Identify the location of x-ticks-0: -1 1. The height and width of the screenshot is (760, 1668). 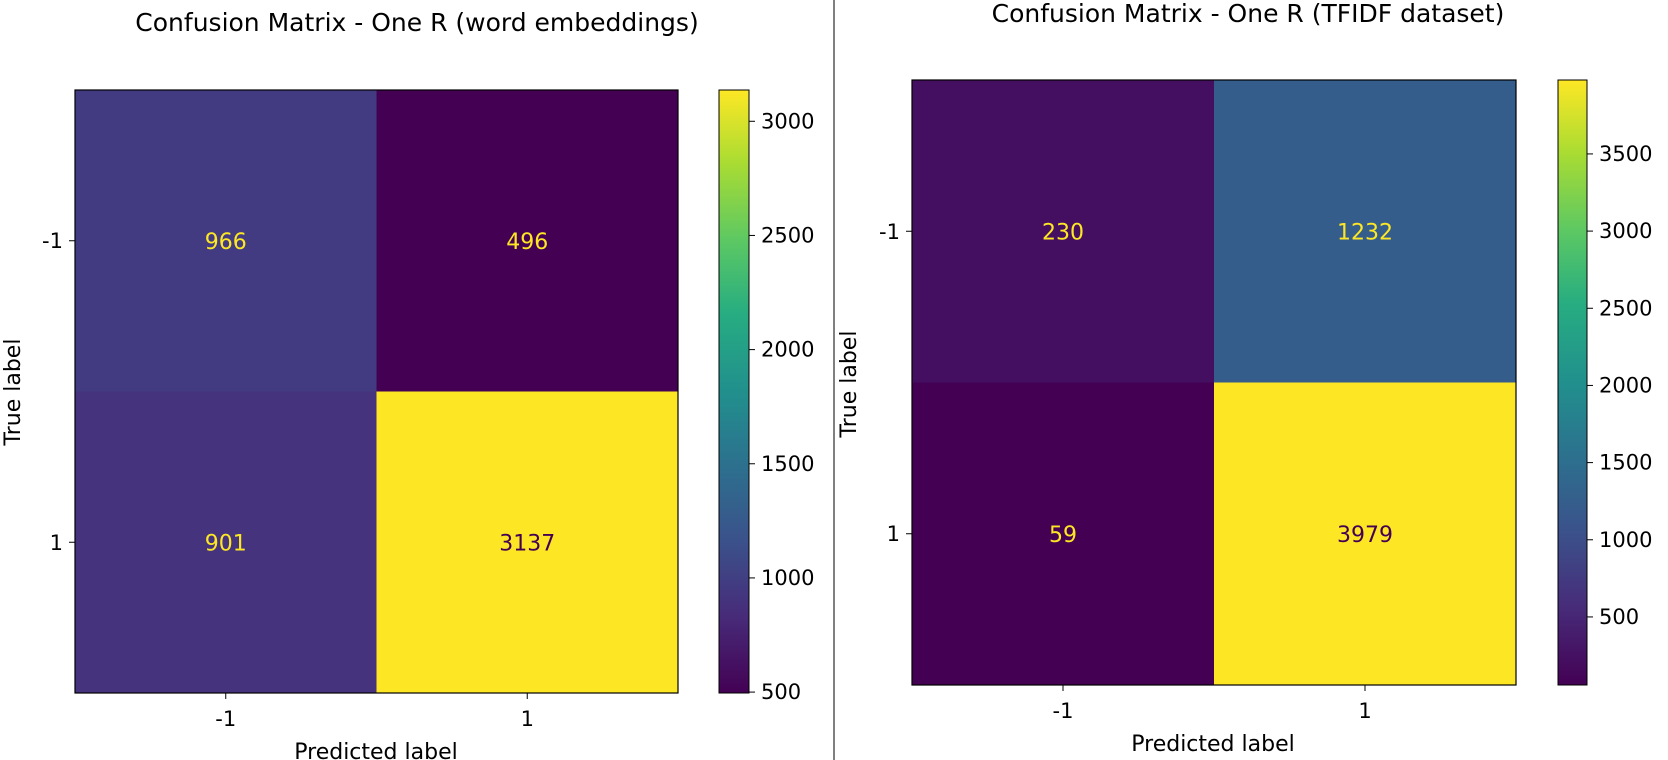
(374, 712).